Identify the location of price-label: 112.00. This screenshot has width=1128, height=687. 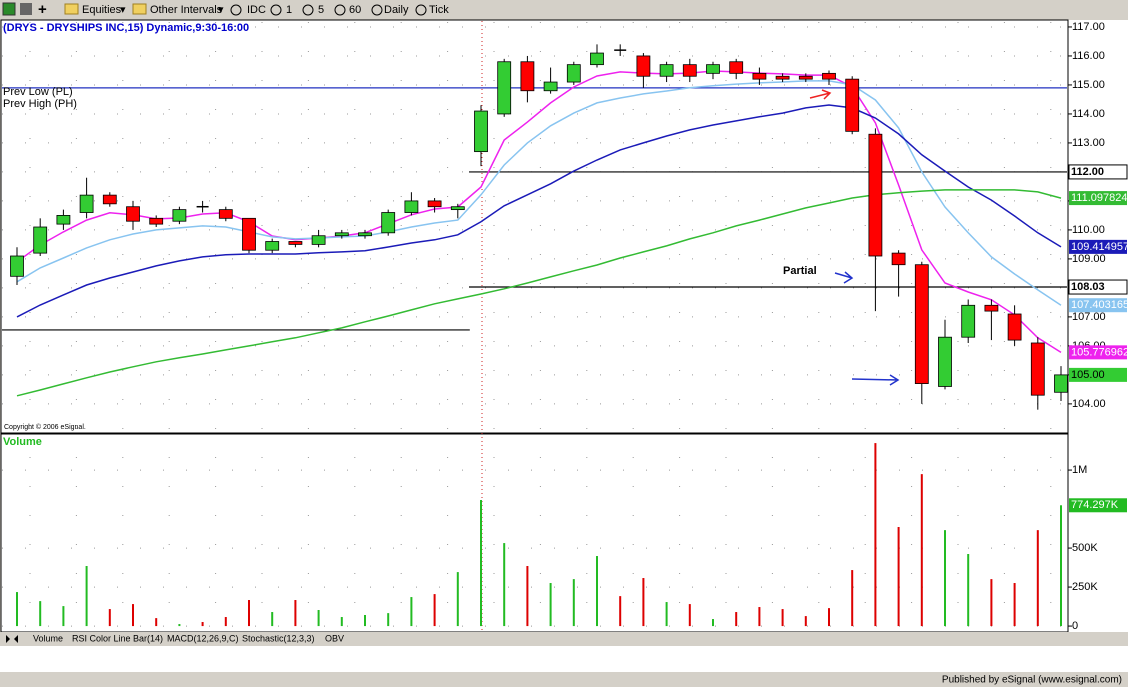
(1087, 172).